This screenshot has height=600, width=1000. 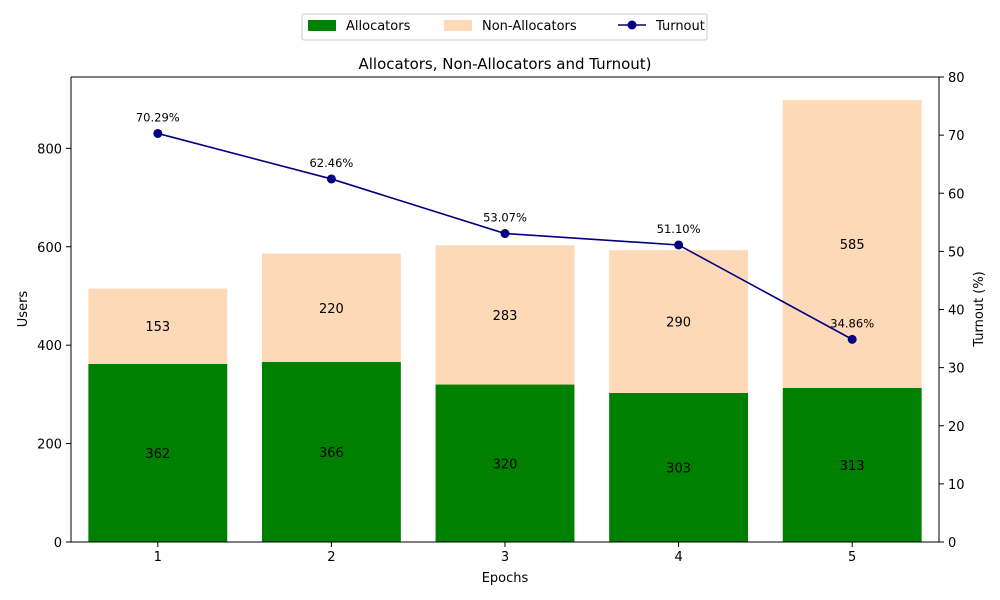 What do you see at coordinates (956, 311) in the screenshot?
I see `y2-tick-label-40: 40` at bounding box center [956, 311].